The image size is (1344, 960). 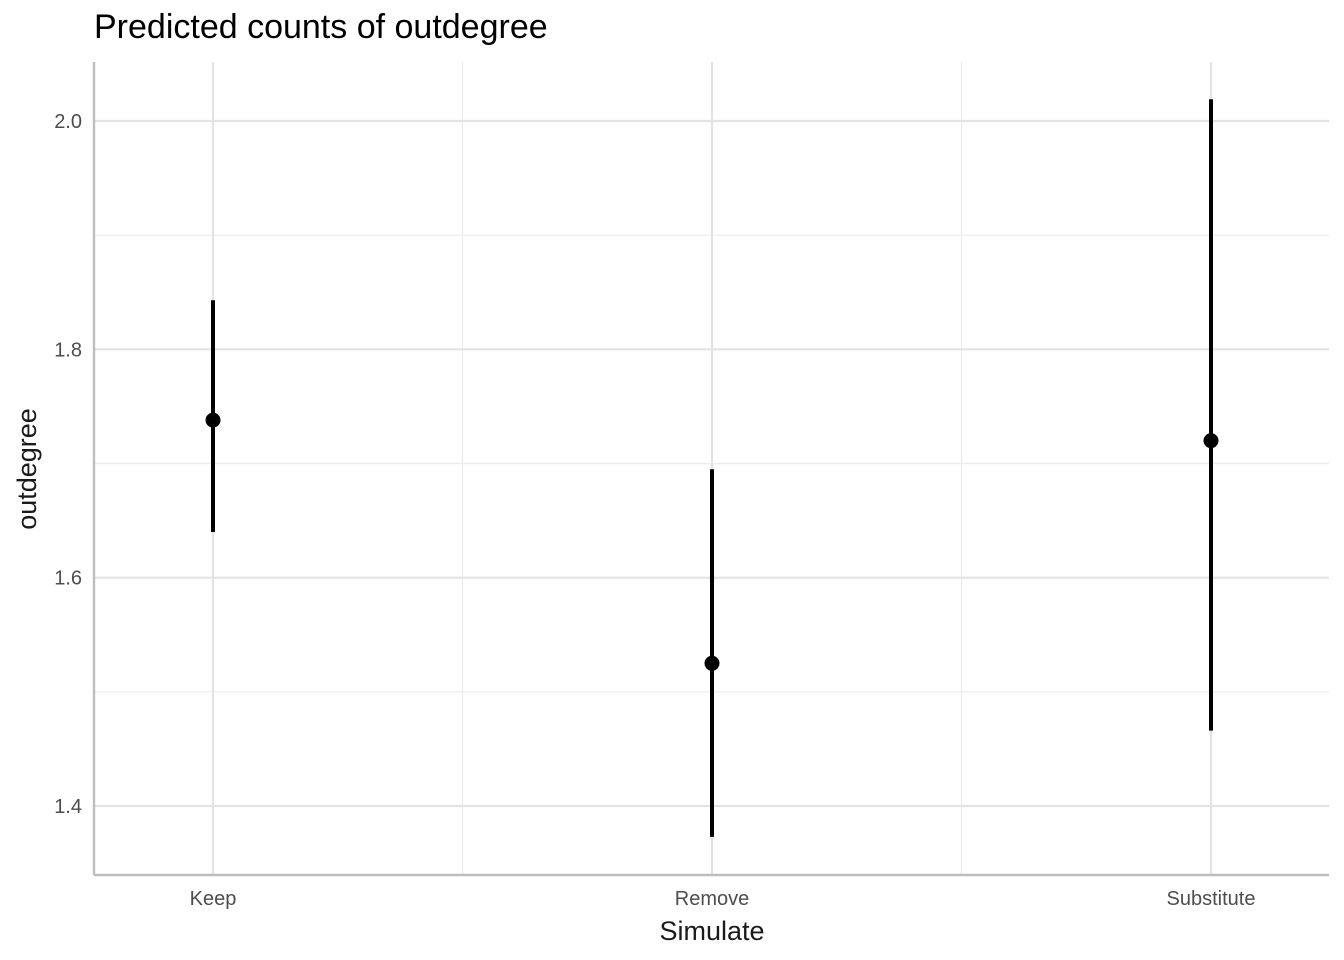 What do you see at coordinates (68, 807) in the screenshot?
I see `y-tick-label: 1.4` at bounding box center [68, 807].